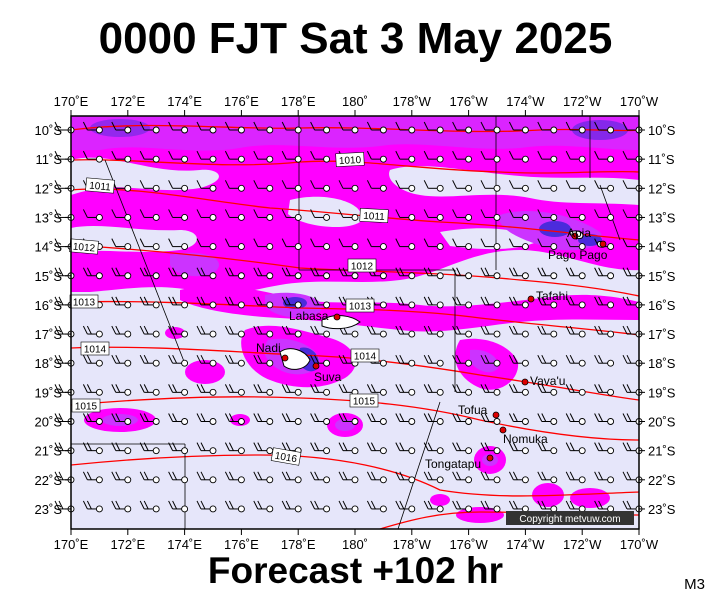  What do you see at coordinates (84, 303) in the screenshot?
I see `isobar-label: 1013` at bounding box center [84, 303].